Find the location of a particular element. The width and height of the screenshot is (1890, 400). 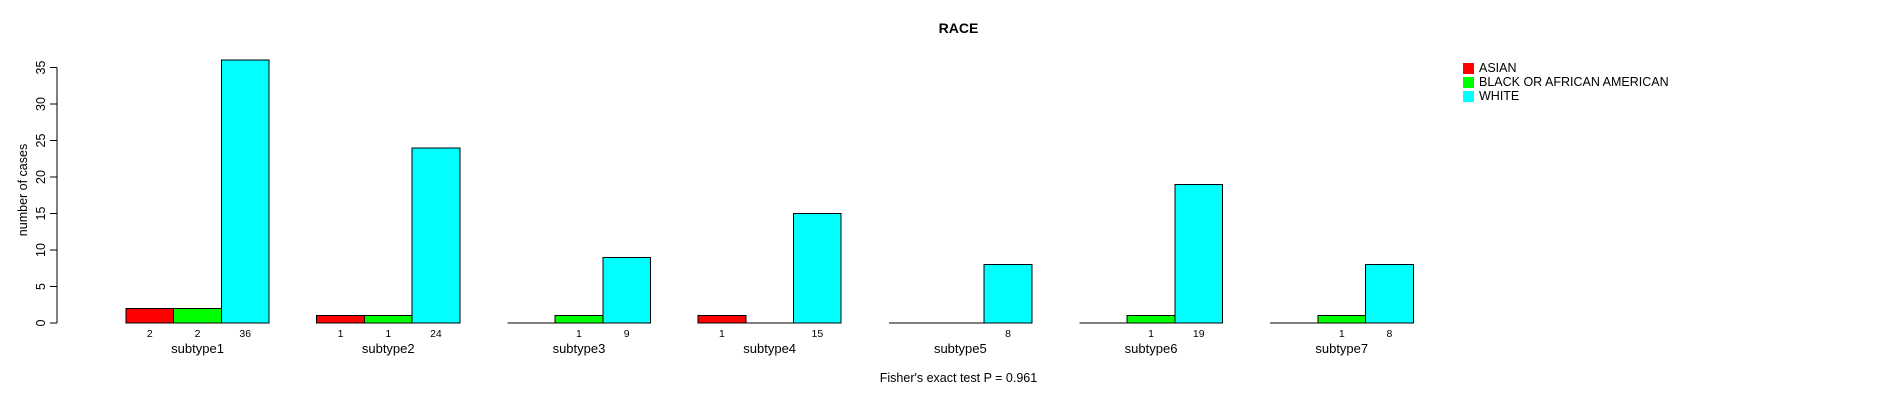

legend-swatch-asian is located at coordinates (1468, 68).